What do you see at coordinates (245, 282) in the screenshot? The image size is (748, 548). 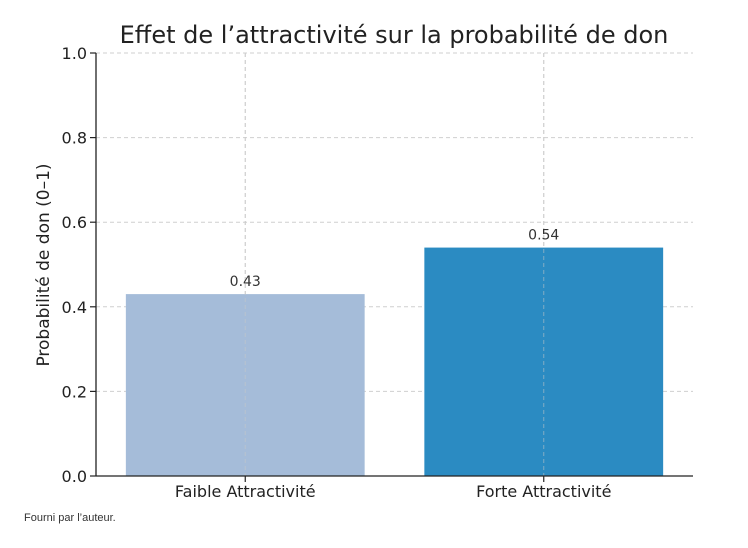 I see `bar-value-label: 0.43` at bounding box center [245, 282].